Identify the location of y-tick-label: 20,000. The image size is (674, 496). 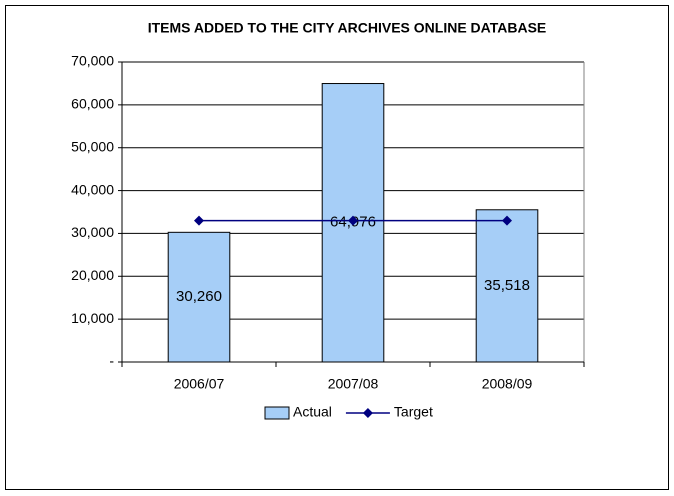
(92, 275).